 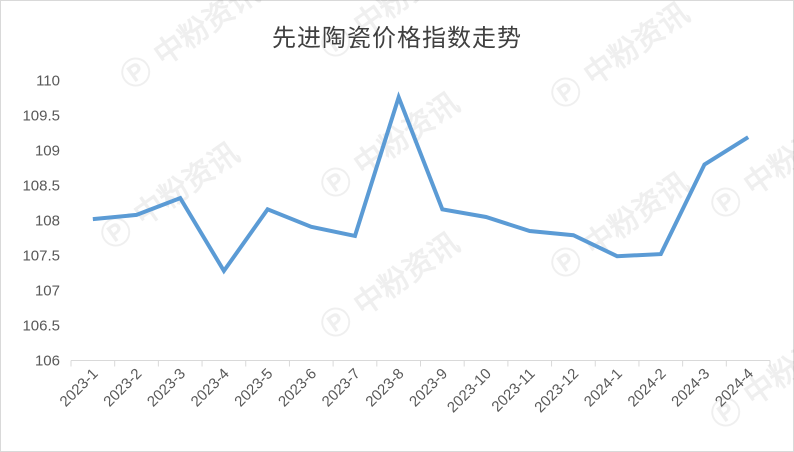 I want to click on x-tick-label: 2023-2, so click(x=122, y=387).